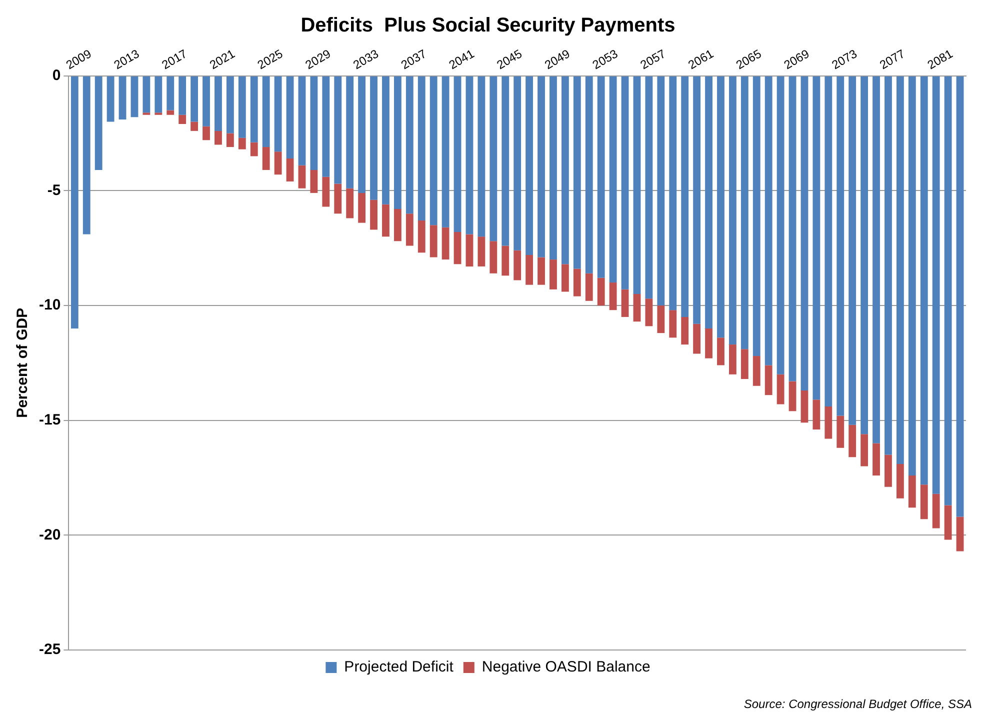 The image size is (984, 719). I want to click on x-tick-label: 2057, so click(653, 59).